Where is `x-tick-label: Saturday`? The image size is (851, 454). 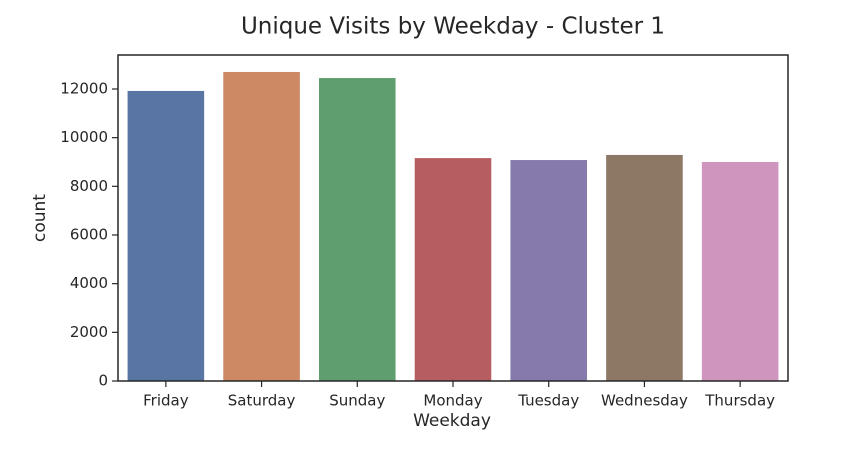
x-tick-label: Saturday is located at coordinates (262, 401).